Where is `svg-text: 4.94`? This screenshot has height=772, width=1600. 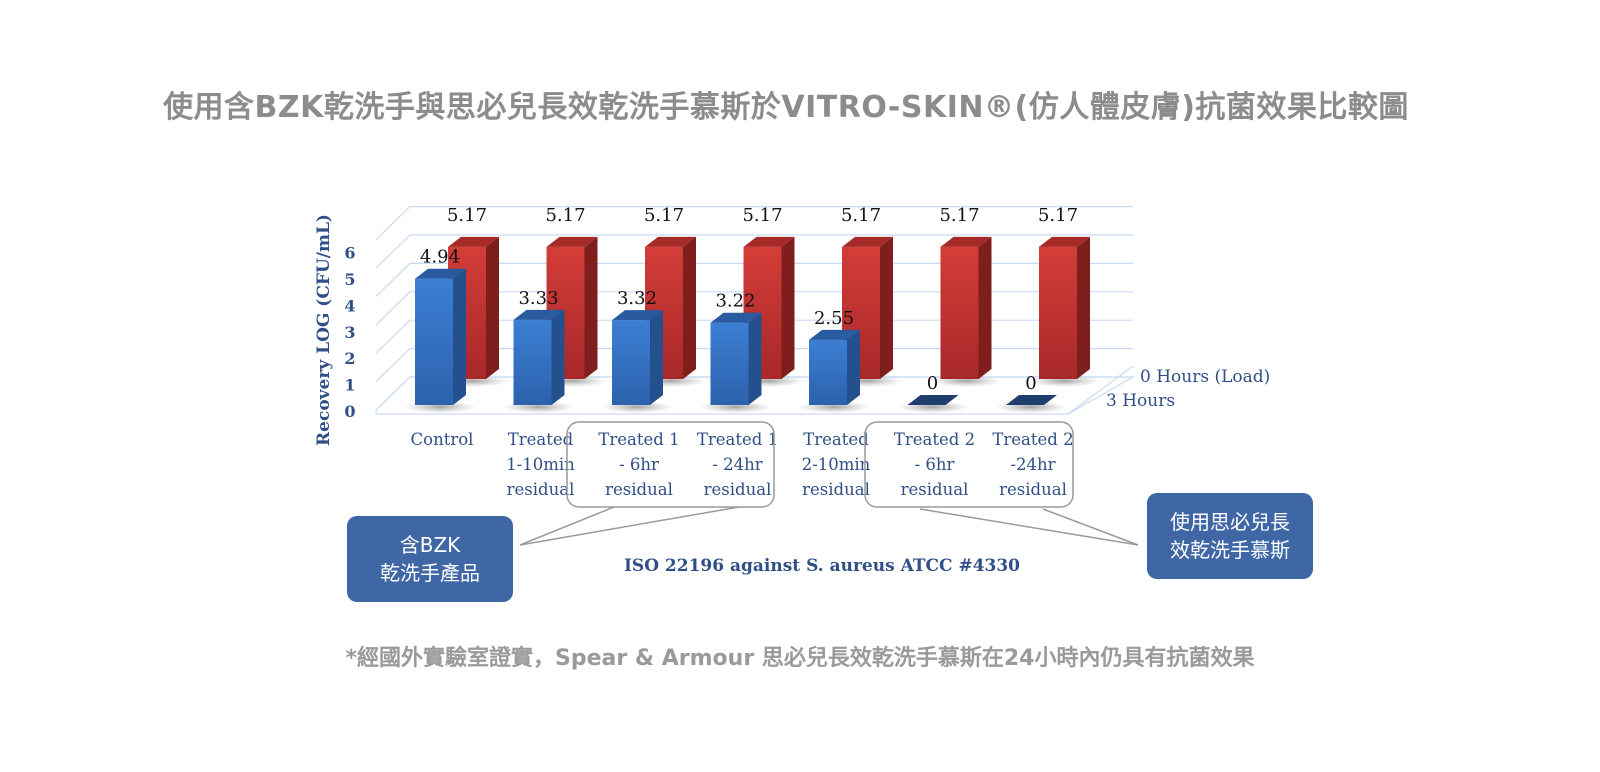
svg-text: 4.94 is located at coordinates (440, 257).